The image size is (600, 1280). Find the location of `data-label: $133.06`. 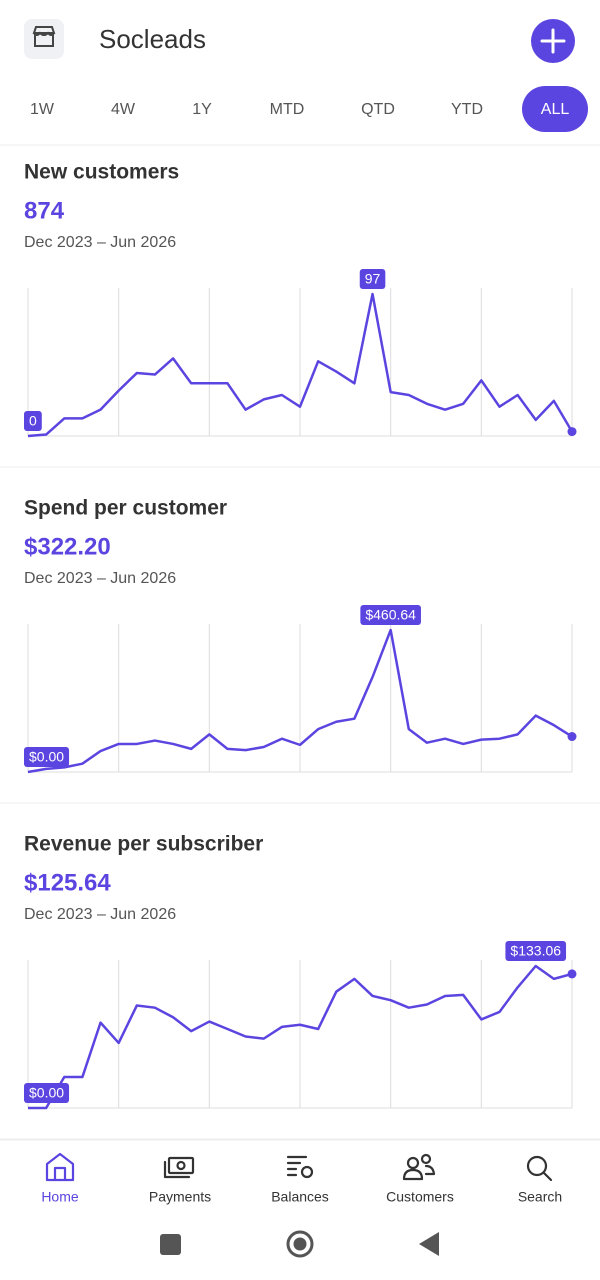

data-label: $133.06 is located at coordinates (536, 951).